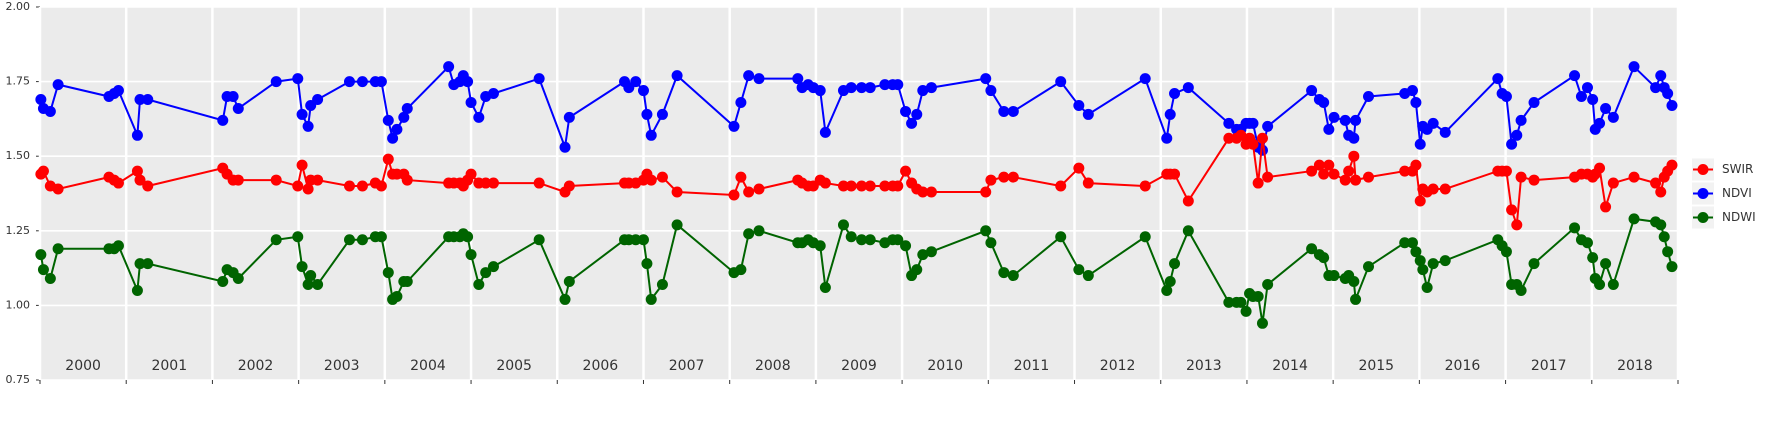 This screenshot has width=1773, height=442. What do you see at coordinates (514, 366) in the screenshot?
I see `x-tick-label: 2005` at bounding box center [514, 366].